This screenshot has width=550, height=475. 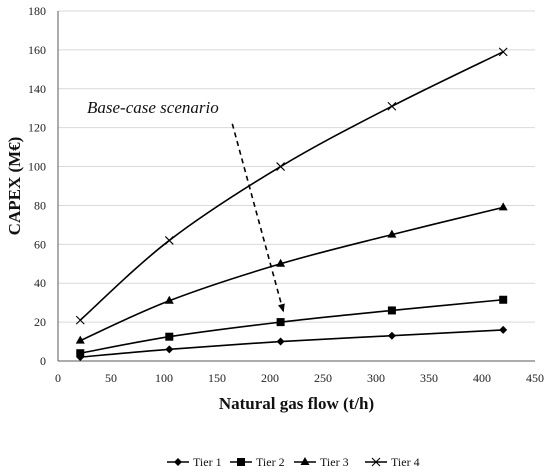 I want to click on legend-item-tier-2: Tier 2, so click(x=257, y=462).